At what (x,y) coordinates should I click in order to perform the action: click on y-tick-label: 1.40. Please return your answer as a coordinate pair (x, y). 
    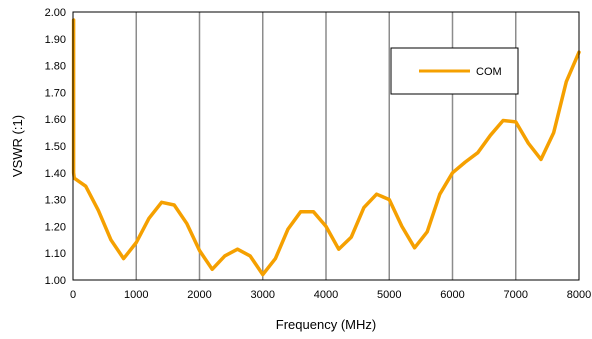
    Looking at the image, I should click on (55, 174).